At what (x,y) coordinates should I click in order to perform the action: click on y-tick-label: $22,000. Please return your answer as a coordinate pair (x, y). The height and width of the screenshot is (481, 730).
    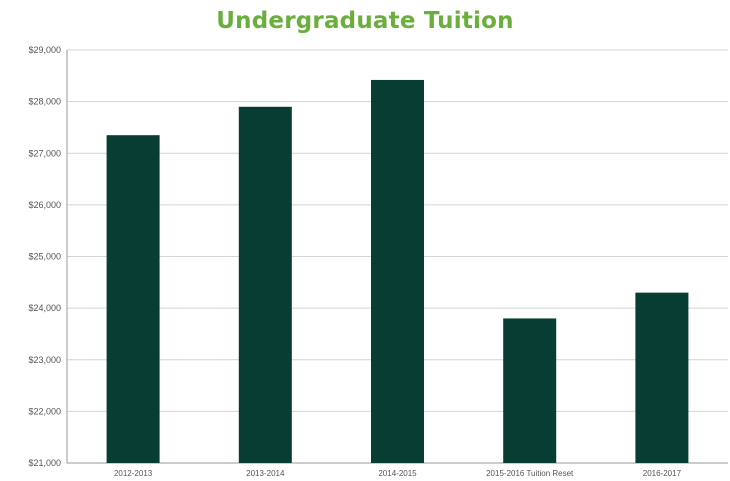
    Looking at the image, I should click on (44, 411).